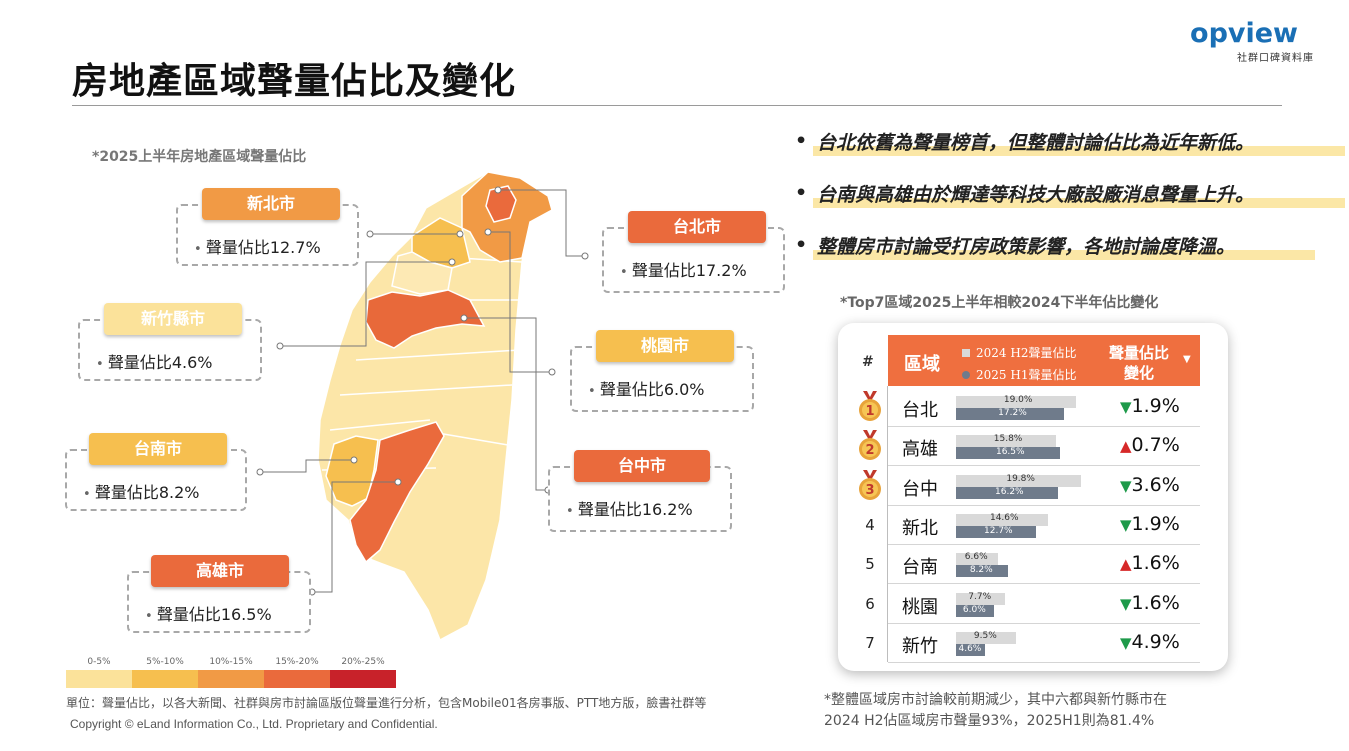  What do you see at coordinates (920, 568) in the screenshot?
I see `row-region: 台南` at bounding box center [920, 568].